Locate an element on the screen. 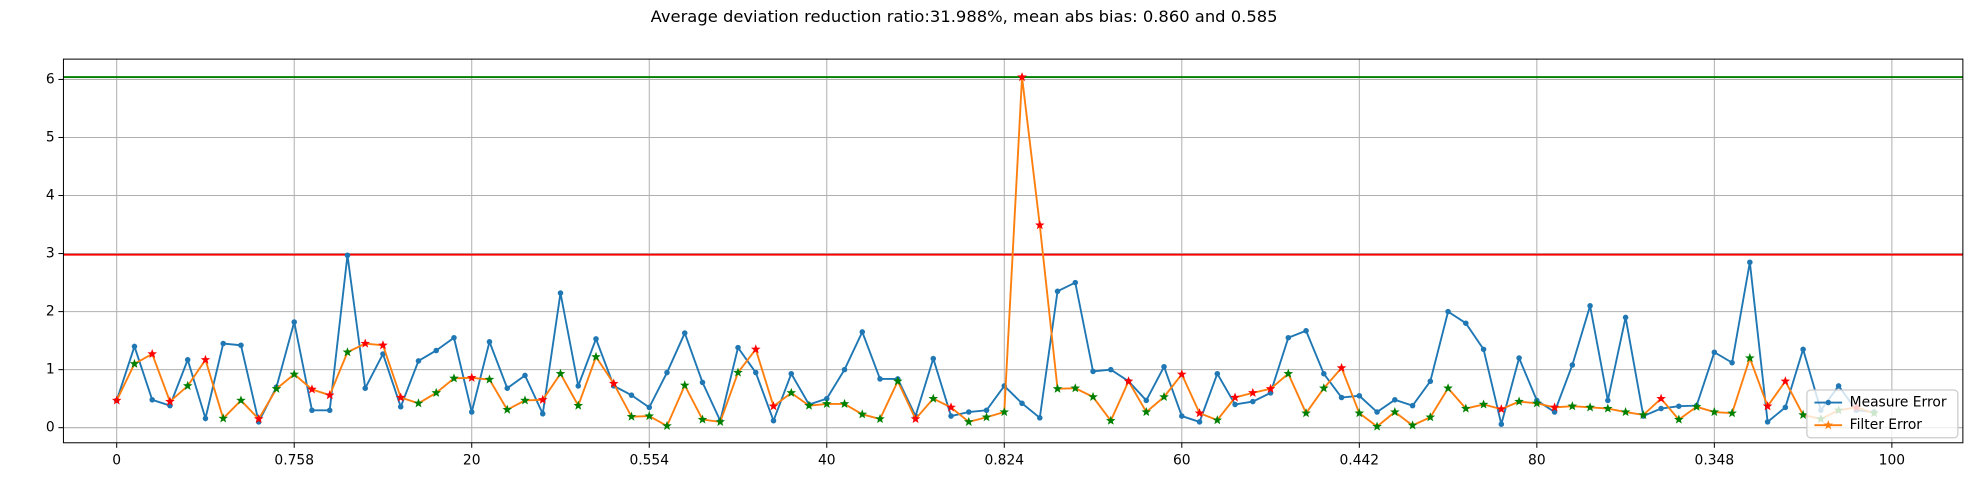 This screenshot has width=1976, height=478. x-tick-label: 0.554 is located at coordinates (649, 460).